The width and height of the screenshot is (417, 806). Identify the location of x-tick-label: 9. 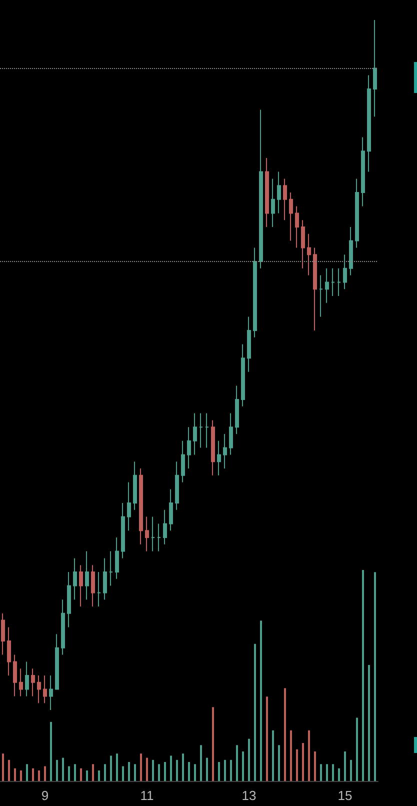
(45, 795).